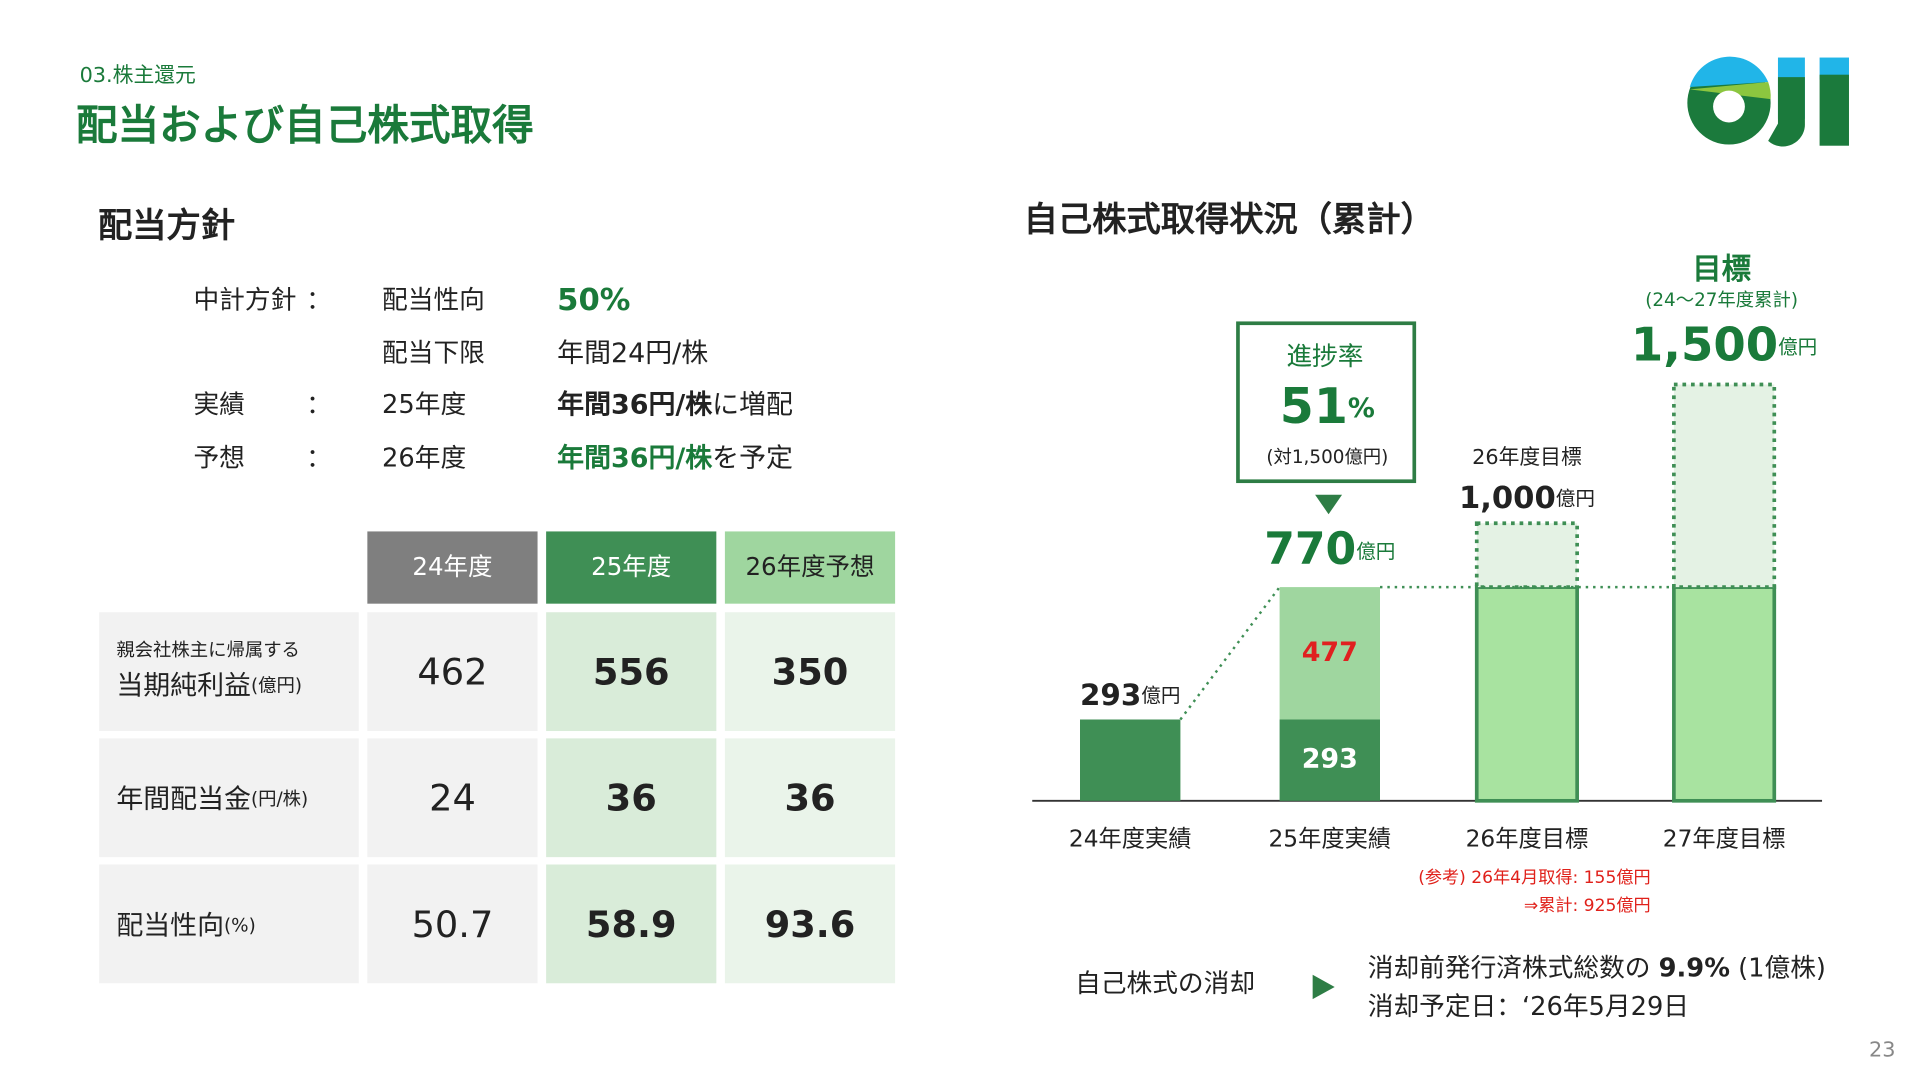 This screenshot has width=1920, height=1080. Describe the element at coordinates (1724, 839) in the screenshot. I see `x-tick-label: 27年度目標` at that location.